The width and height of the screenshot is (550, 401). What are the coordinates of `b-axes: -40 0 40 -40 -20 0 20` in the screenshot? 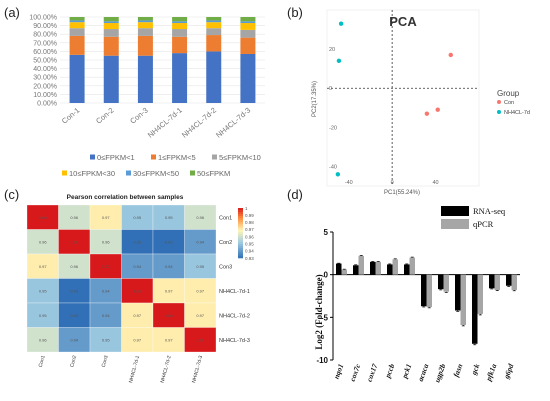 It's located at (403, 98).